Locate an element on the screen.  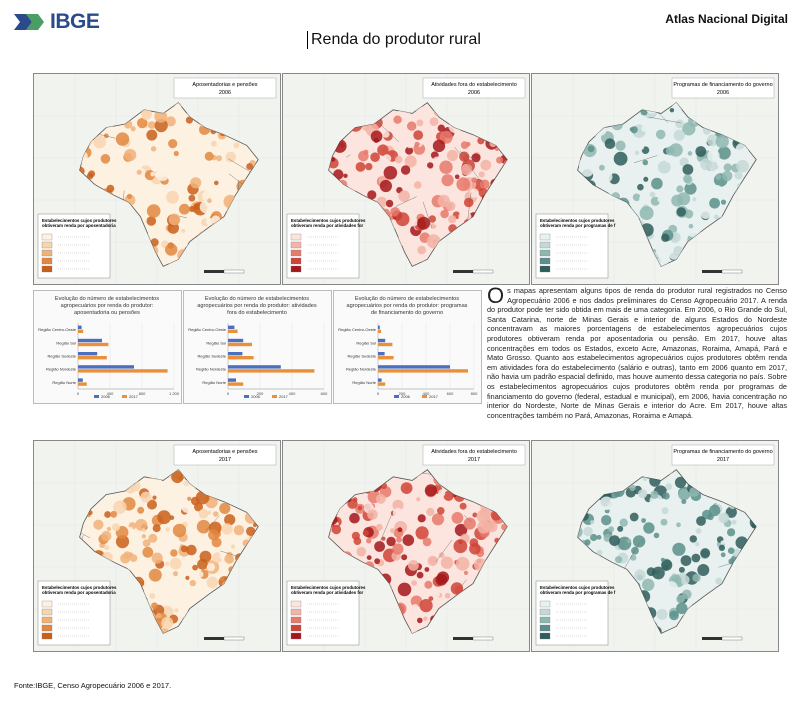
chart-category-label: Região Sudeste is located at coordinates (212, 356).